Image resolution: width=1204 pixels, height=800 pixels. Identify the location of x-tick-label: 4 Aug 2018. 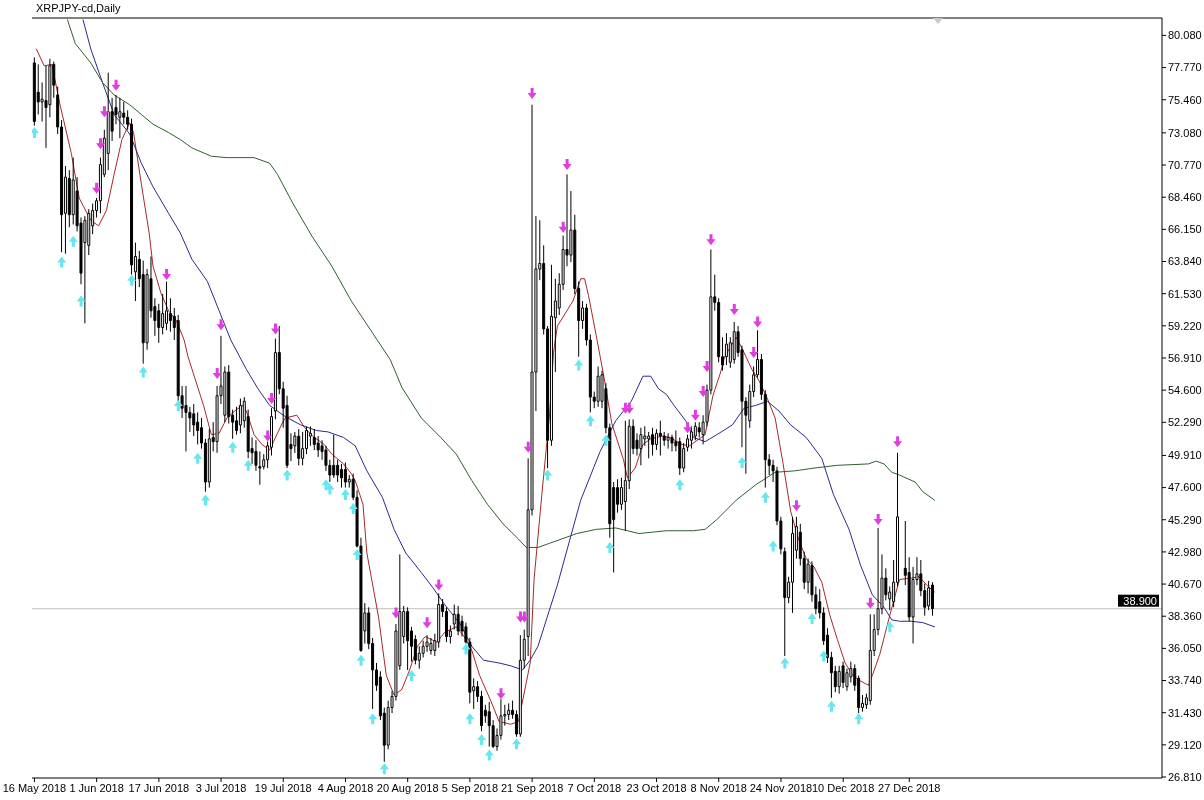
(345, 787).